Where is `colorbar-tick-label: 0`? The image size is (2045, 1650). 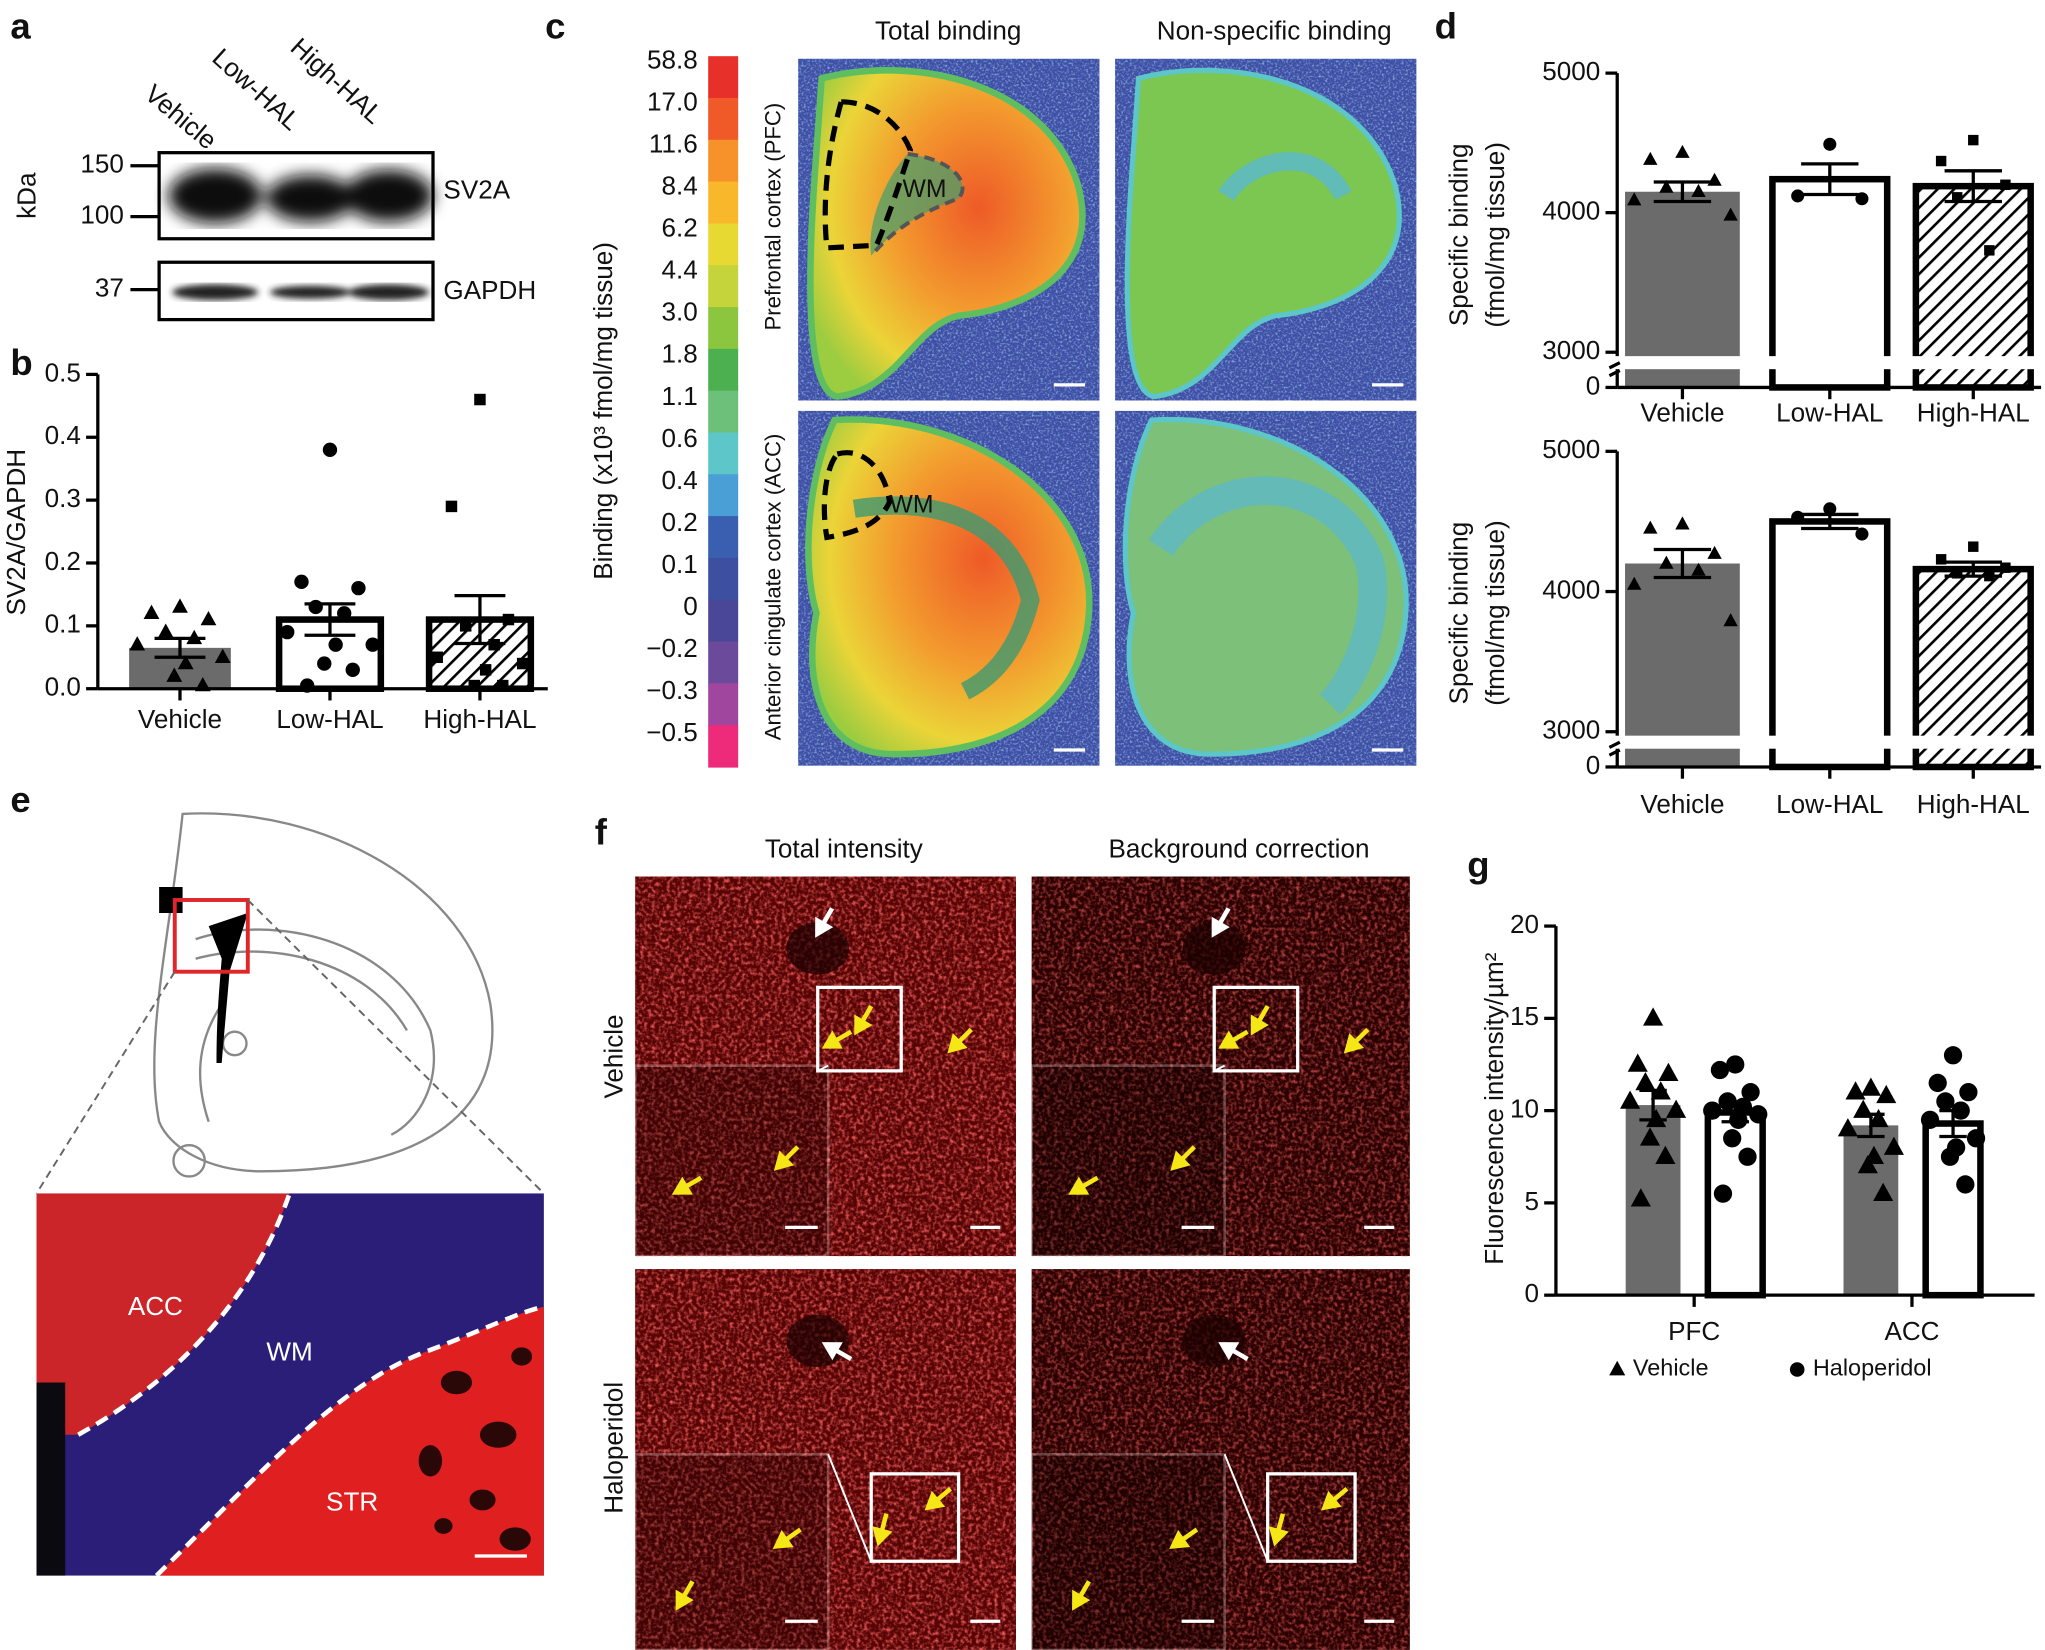
colorbar-tick-label: 0 is located at coordinates (690, 606).